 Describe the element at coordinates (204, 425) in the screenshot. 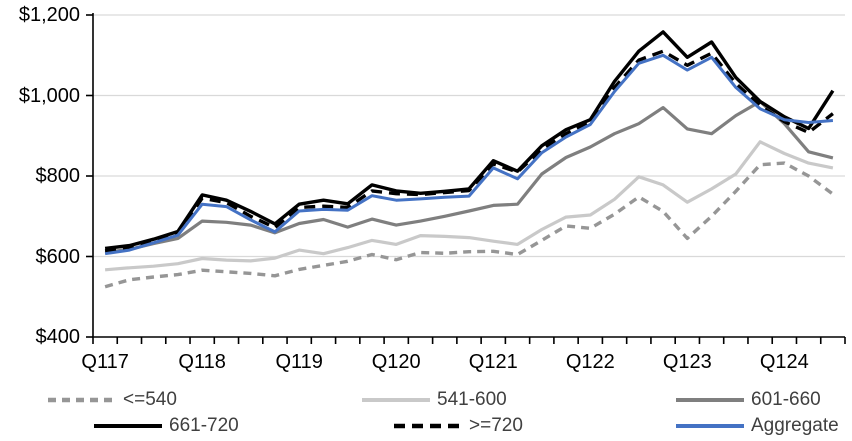

I see `legend-label: 661-720` at that location.